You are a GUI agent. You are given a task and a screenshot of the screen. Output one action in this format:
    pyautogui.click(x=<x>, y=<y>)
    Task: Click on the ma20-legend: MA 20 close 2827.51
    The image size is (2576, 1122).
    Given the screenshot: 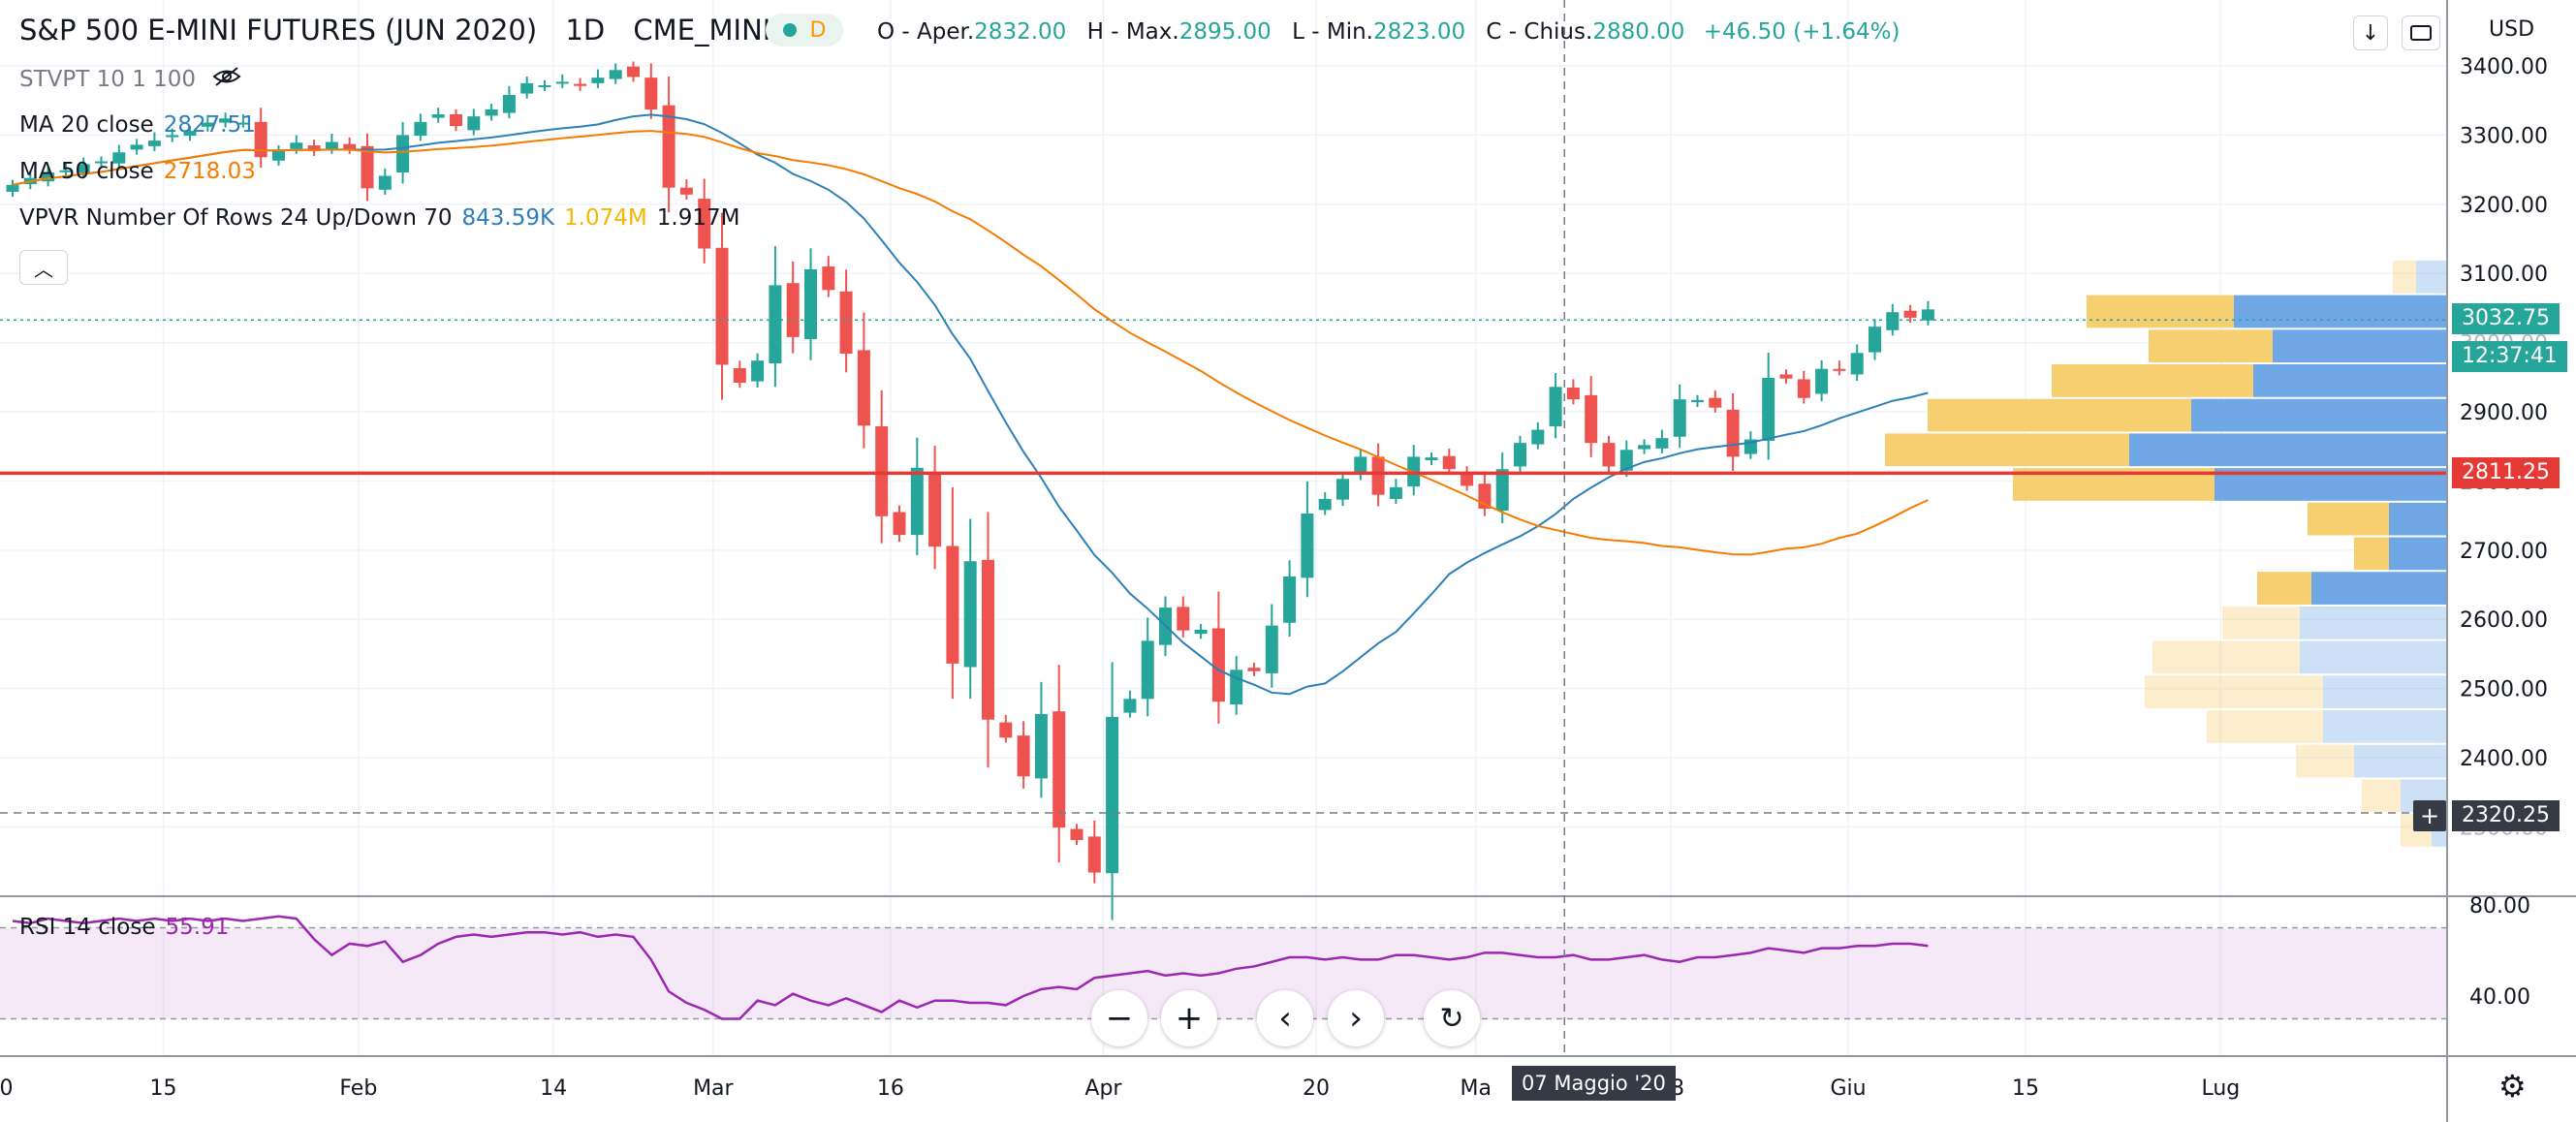 What is the action you would take?
    pyautogui.click(x=142, y=125)
    